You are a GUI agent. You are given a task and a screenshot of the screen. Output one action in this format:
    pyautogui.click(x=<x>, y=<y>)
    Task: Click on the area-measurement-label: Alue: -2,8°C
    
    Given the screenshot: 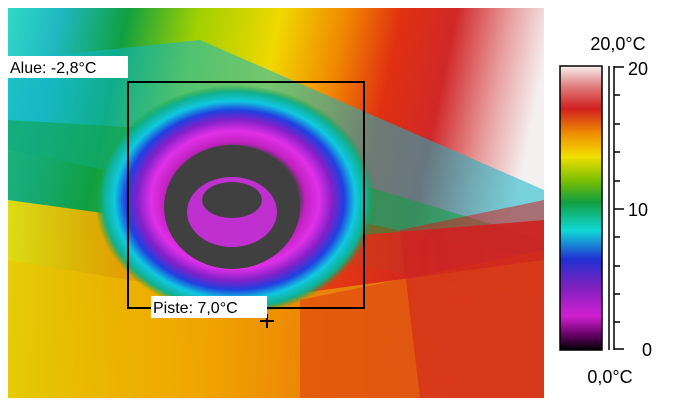 What is the action you would take?
    pyautogui.click(x=53, y=68)
    